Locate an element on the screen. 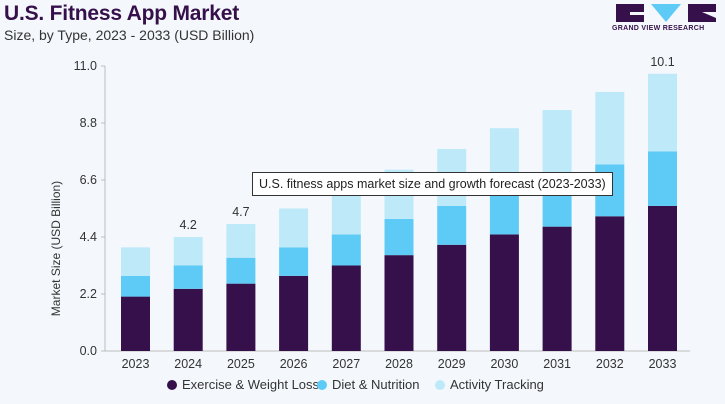  bar-2032-exercise-weight-loss is located at coordinates (610, 283).